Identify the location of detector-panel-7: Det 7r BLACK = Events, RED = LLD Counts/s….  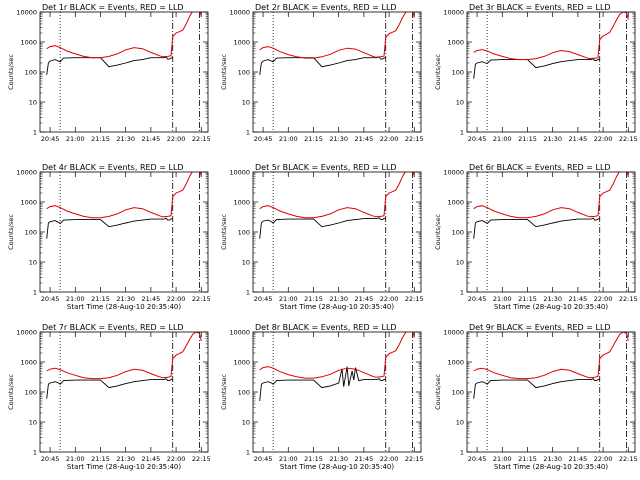
(109, 397).